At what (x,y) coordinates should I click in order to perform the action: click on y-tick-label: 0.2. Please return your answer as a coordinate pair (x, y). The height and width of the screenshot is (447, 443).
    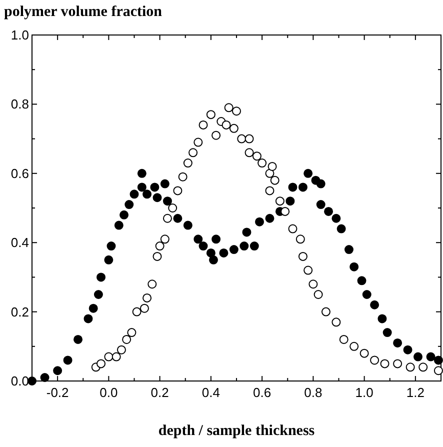
    Looking at the image, I should click on (19, 312).